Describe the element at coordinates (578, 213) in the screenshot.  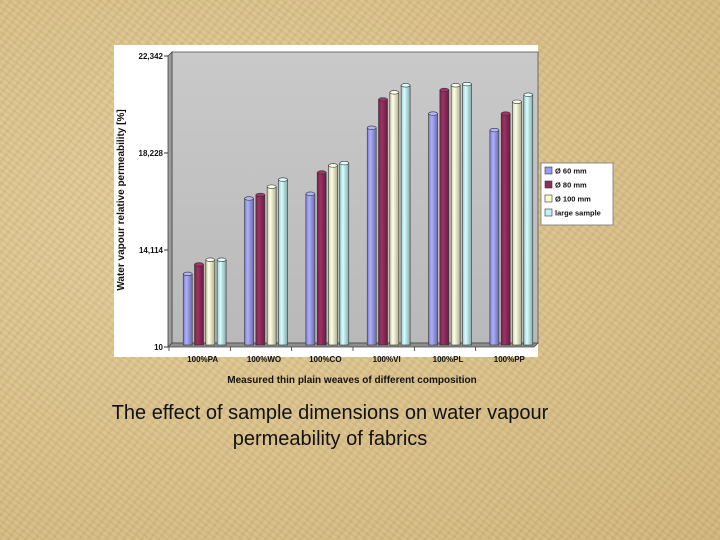
I see `legend-label: large sample` at that location.